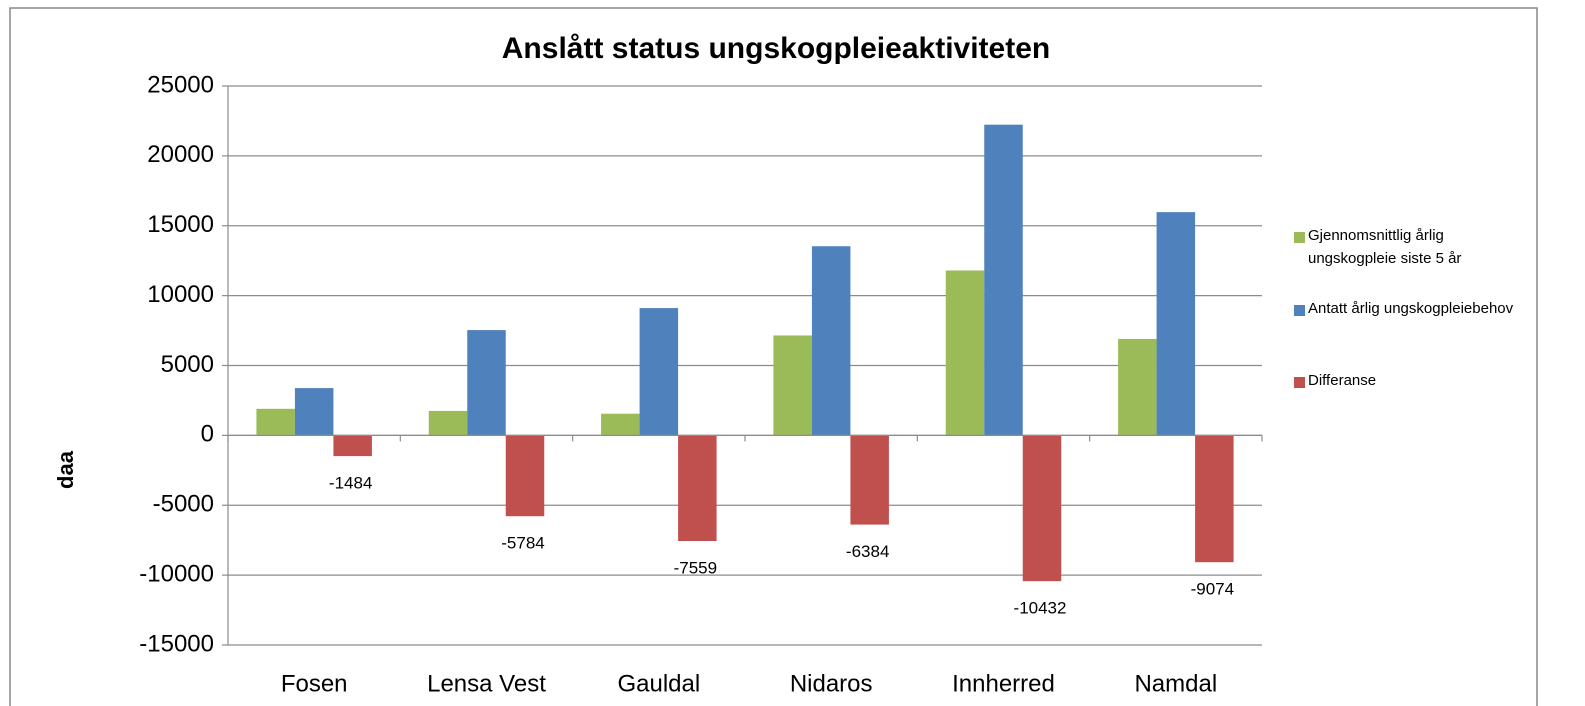  Describe the element at coordinates (350, 483) in the screenshot. I see `data-label: -1484` at that location.